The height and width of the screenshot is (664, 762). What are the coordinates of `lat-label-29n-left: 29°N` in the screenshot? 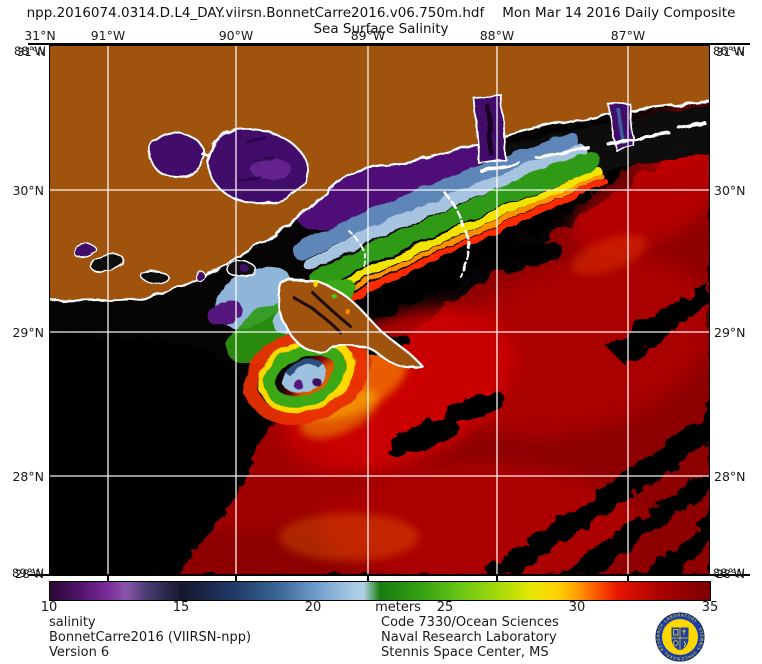 It's located at (28, 332).